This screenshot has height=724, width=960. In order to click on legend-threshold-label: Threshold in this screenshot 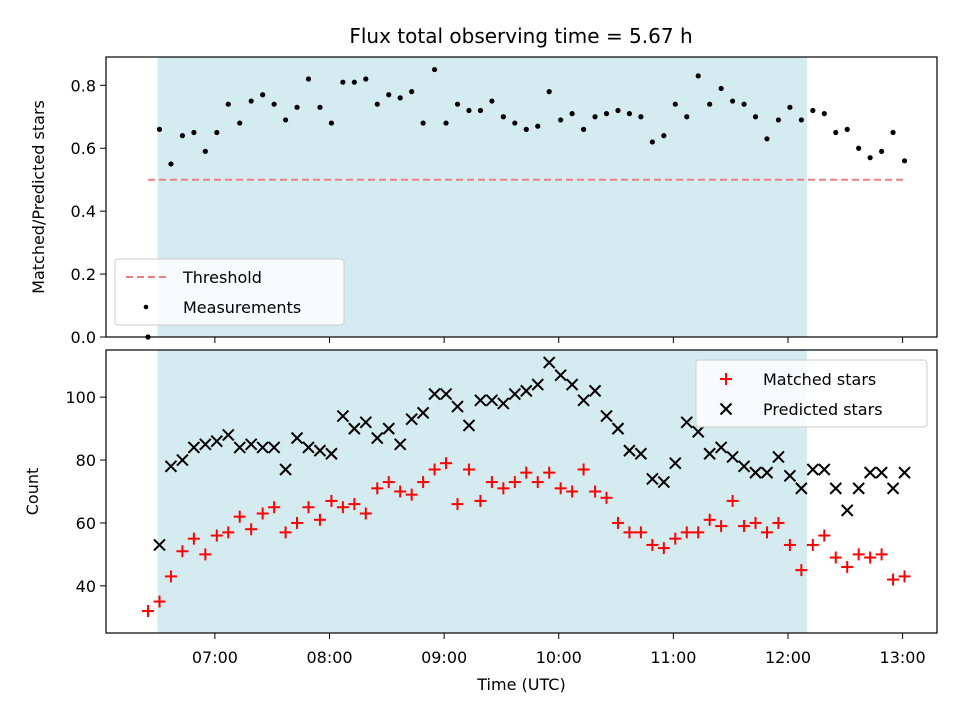, I will do `click(222, 277)`.